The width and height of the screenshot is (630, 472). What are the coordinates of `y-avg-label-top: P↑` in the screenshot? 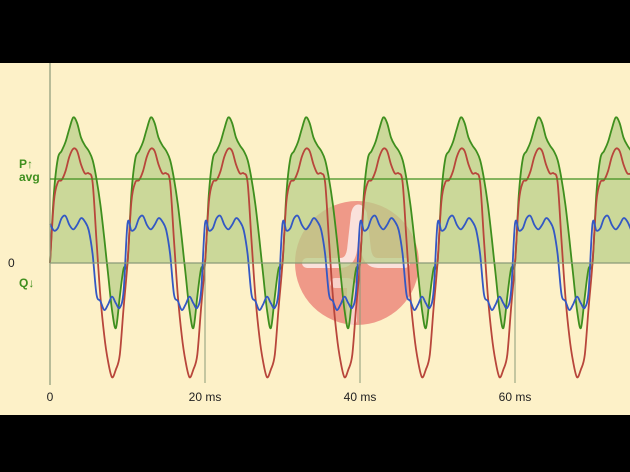 It's located at (26, 164).